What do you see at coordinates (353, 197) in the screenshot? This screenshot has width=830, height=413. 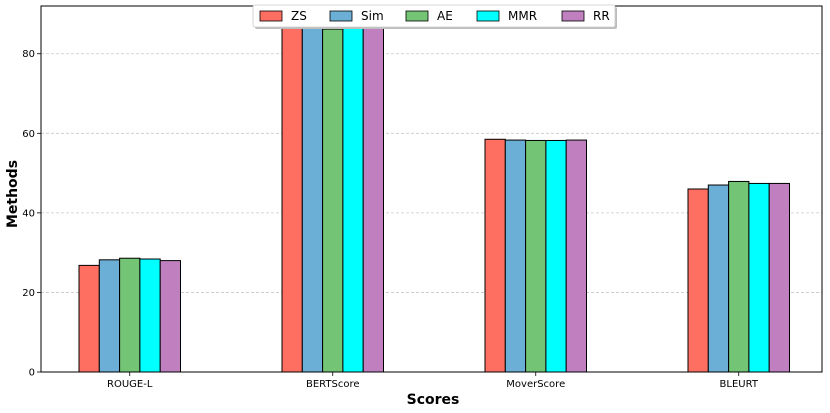 I see `bar-mmr-bertscore` at bounding box center [353, 197].